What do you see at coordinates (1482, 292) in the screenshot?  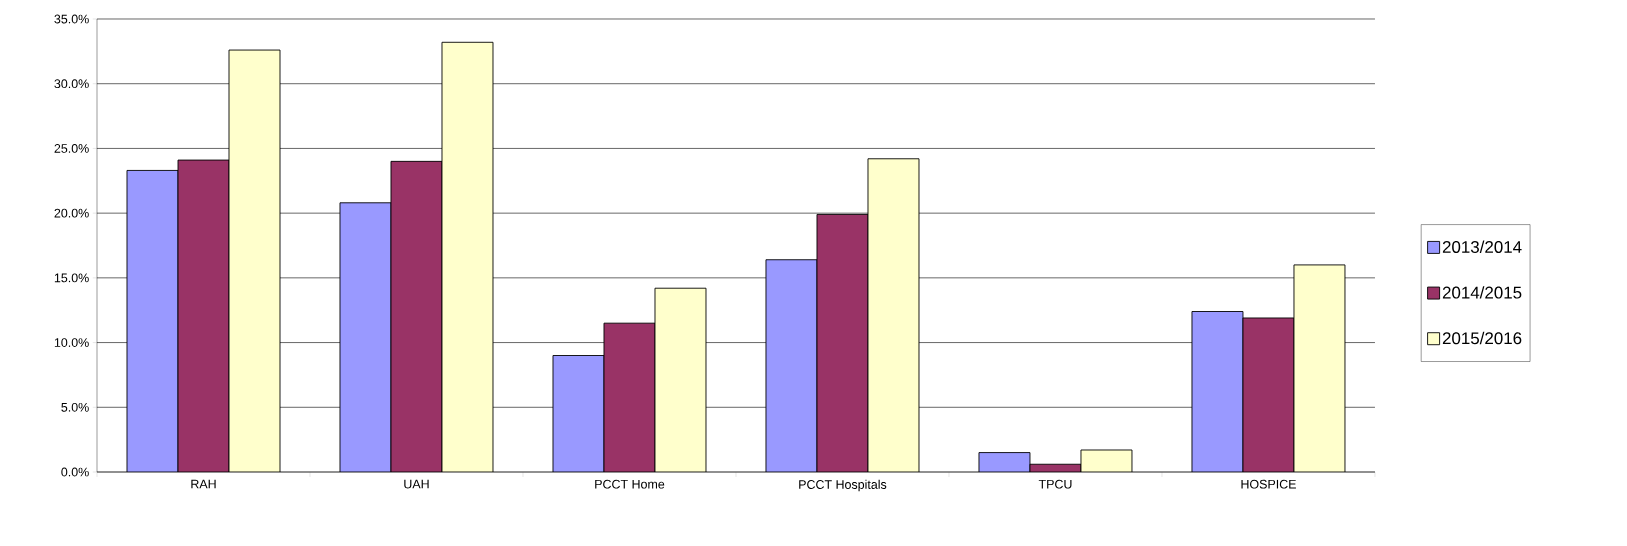 I see `legend-label: 2014/2015` at bounding box center [1482, 292].